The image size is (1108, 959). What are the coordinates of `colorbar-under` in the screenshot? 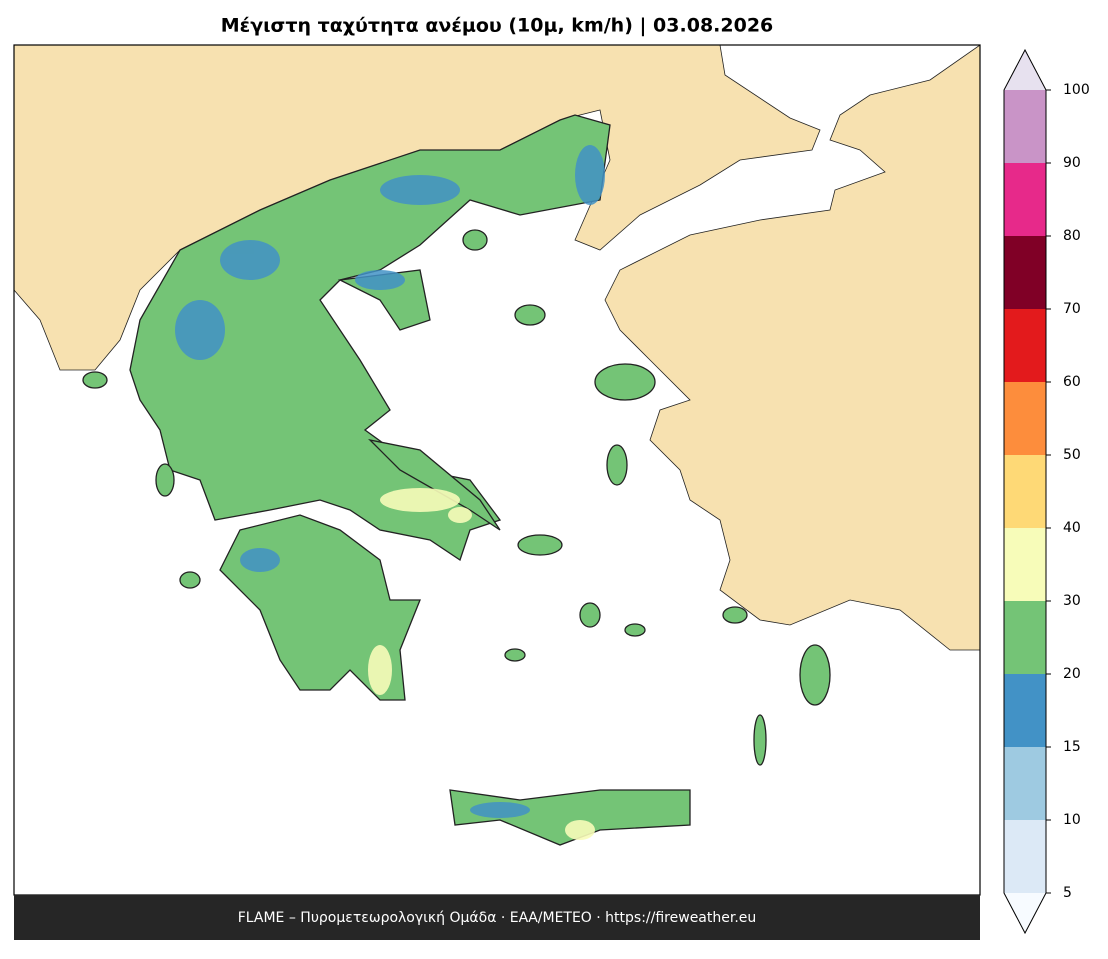 It's located at (1025, 913).